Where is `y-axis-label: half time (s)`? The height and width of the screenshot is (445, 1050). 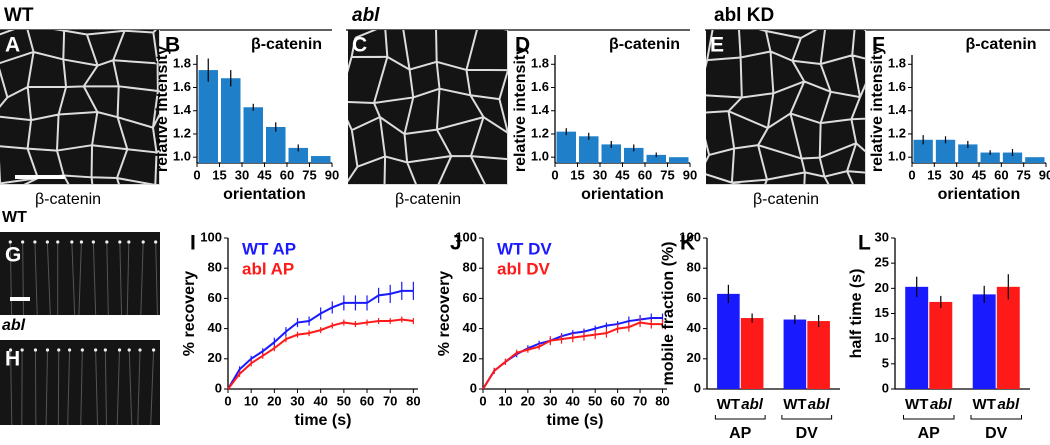
y-axis-label: half time (s) is located at coordinates (856, 314).